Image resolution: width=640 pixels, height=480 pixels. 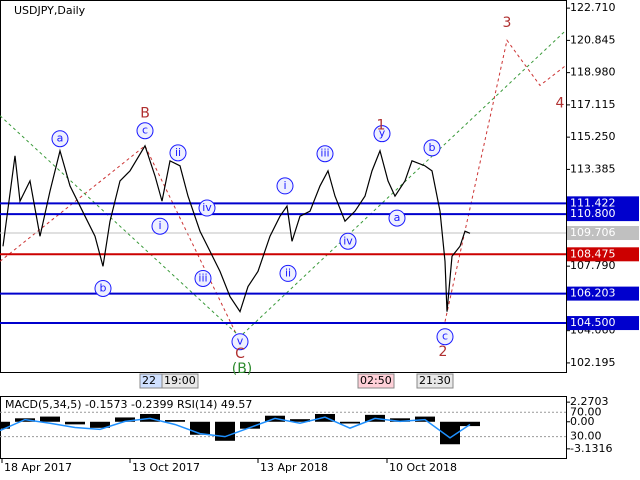 I want to click on level-label: 109.706, so click(x=593, y=232).